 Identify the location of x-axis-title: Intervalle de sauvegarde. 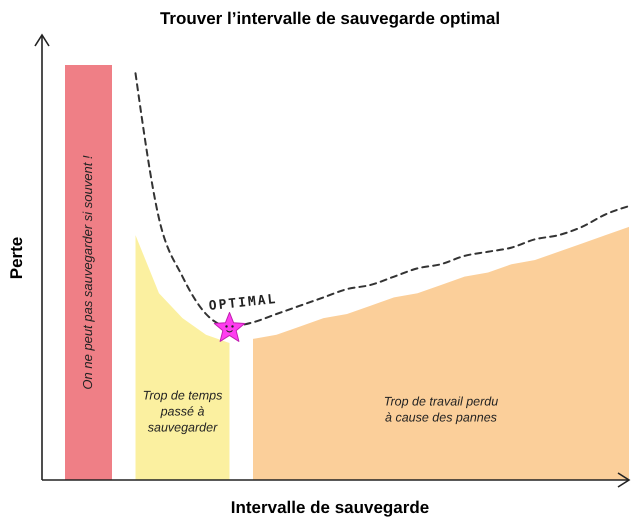
(330, 507).